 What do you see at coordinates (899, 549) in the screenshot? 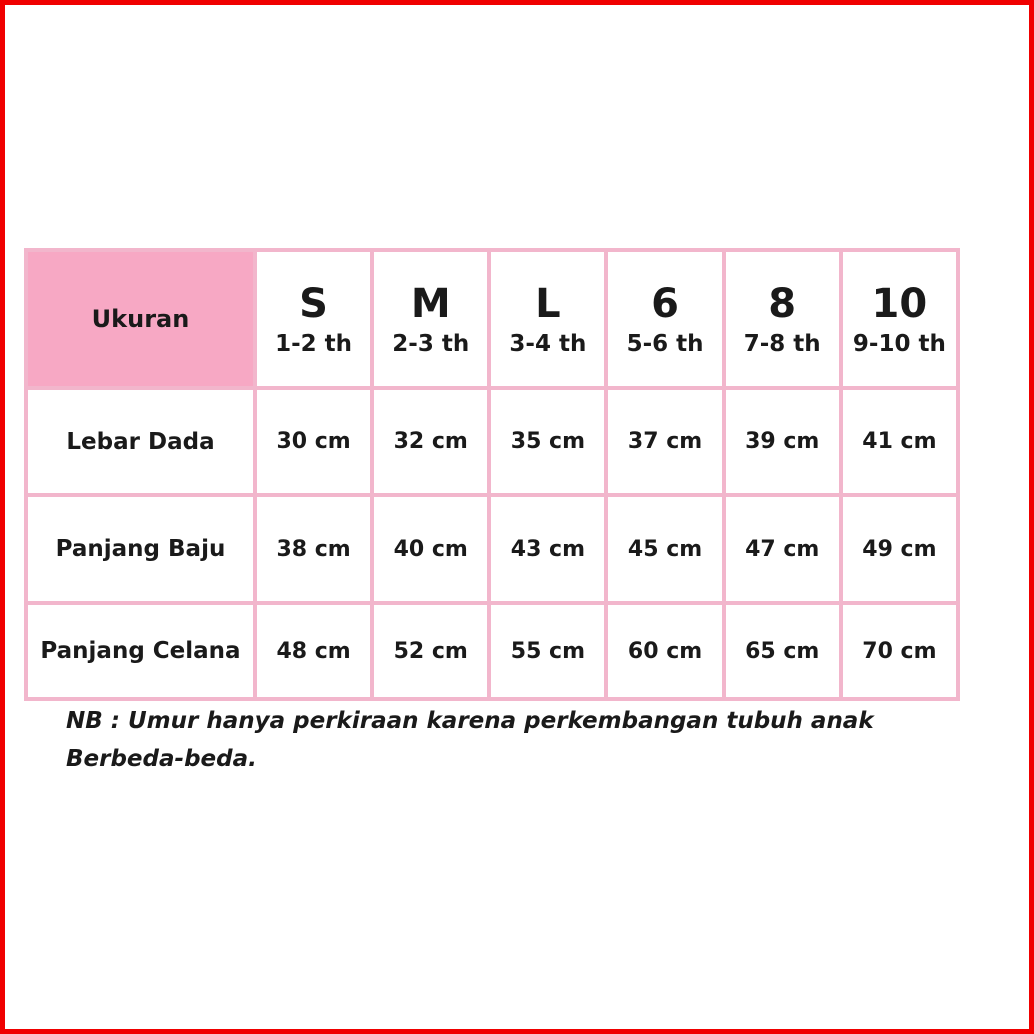
I see `measurement-cell: 49 cm` at bounding box center [899, 549].